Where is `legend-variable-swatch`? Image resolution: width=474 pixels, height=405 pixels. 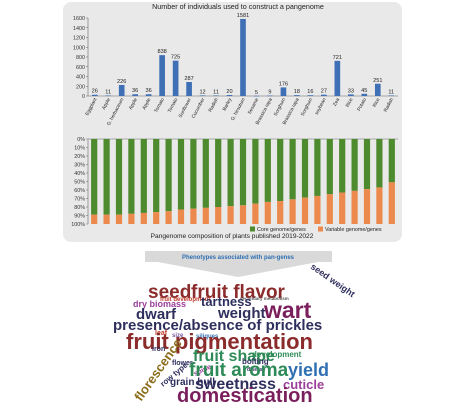
legend-variable-swatch is located at coordinates (320, 229).